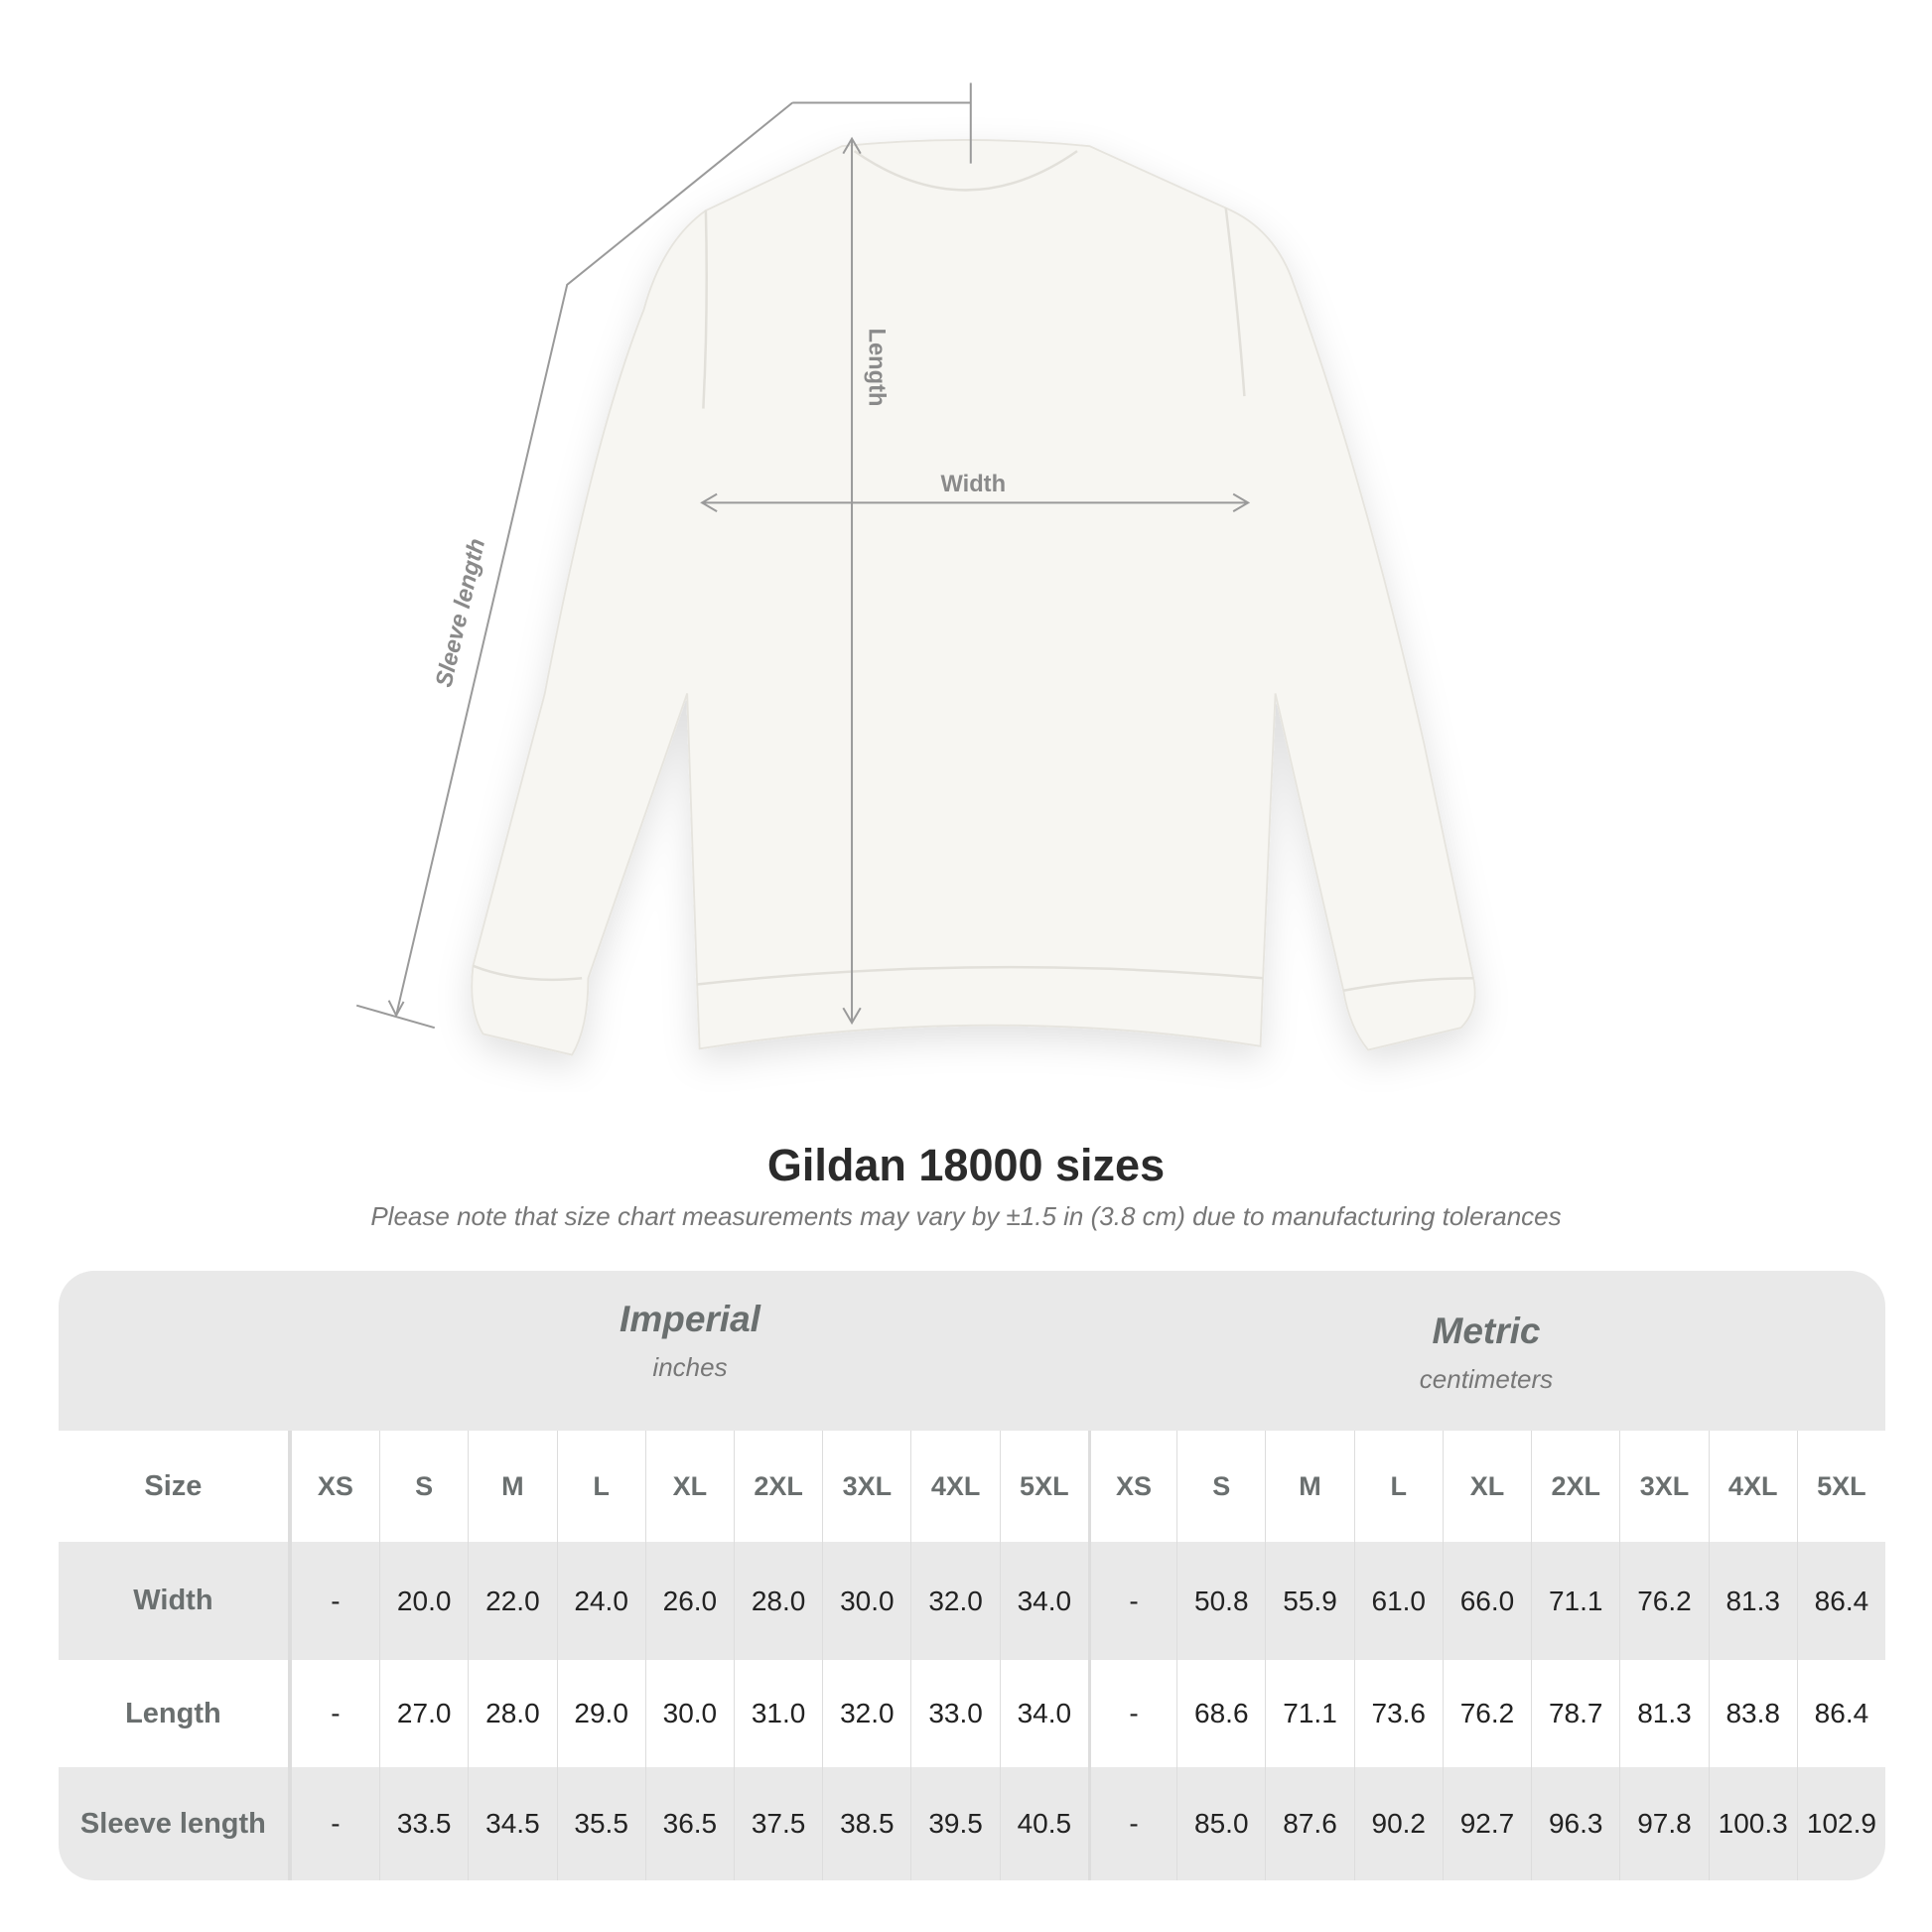 The image size is (1932, 1932). Describe the element at coordinates (1753, 1714) in the screenshot. I see `metric-cell: 83.8` at that location.